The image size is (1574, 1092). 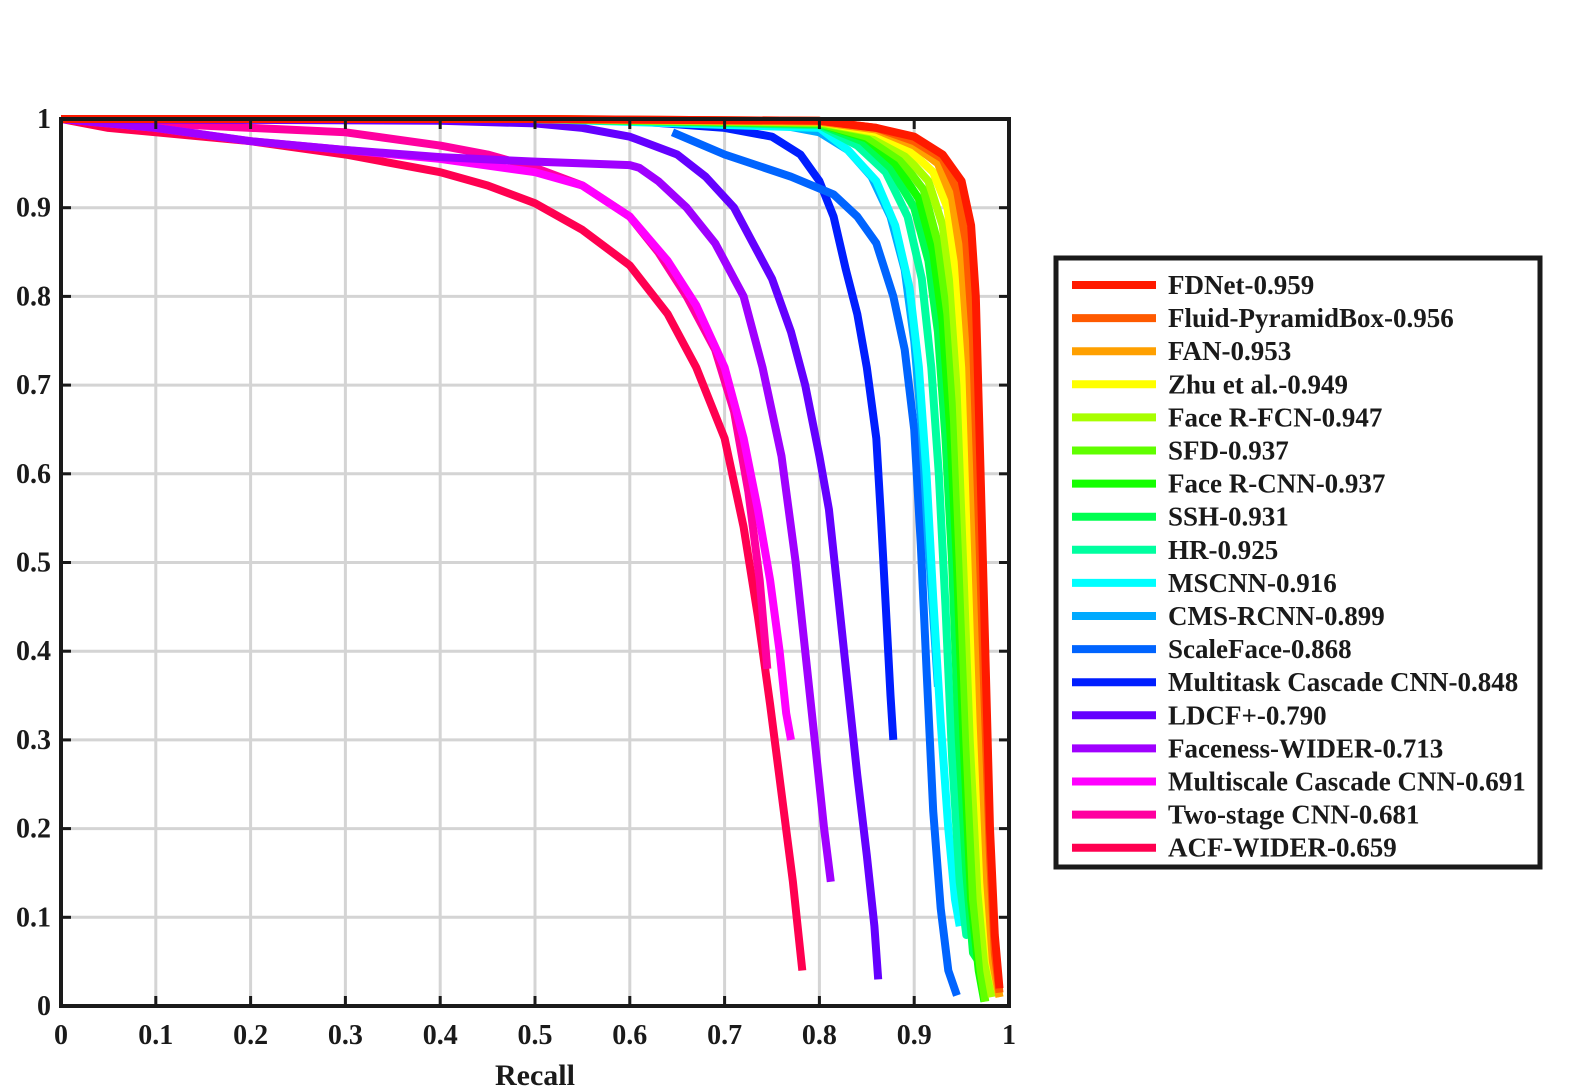 I want to click on legend-label: Face R-FCN-0.947, so click(x=1275, y=417).